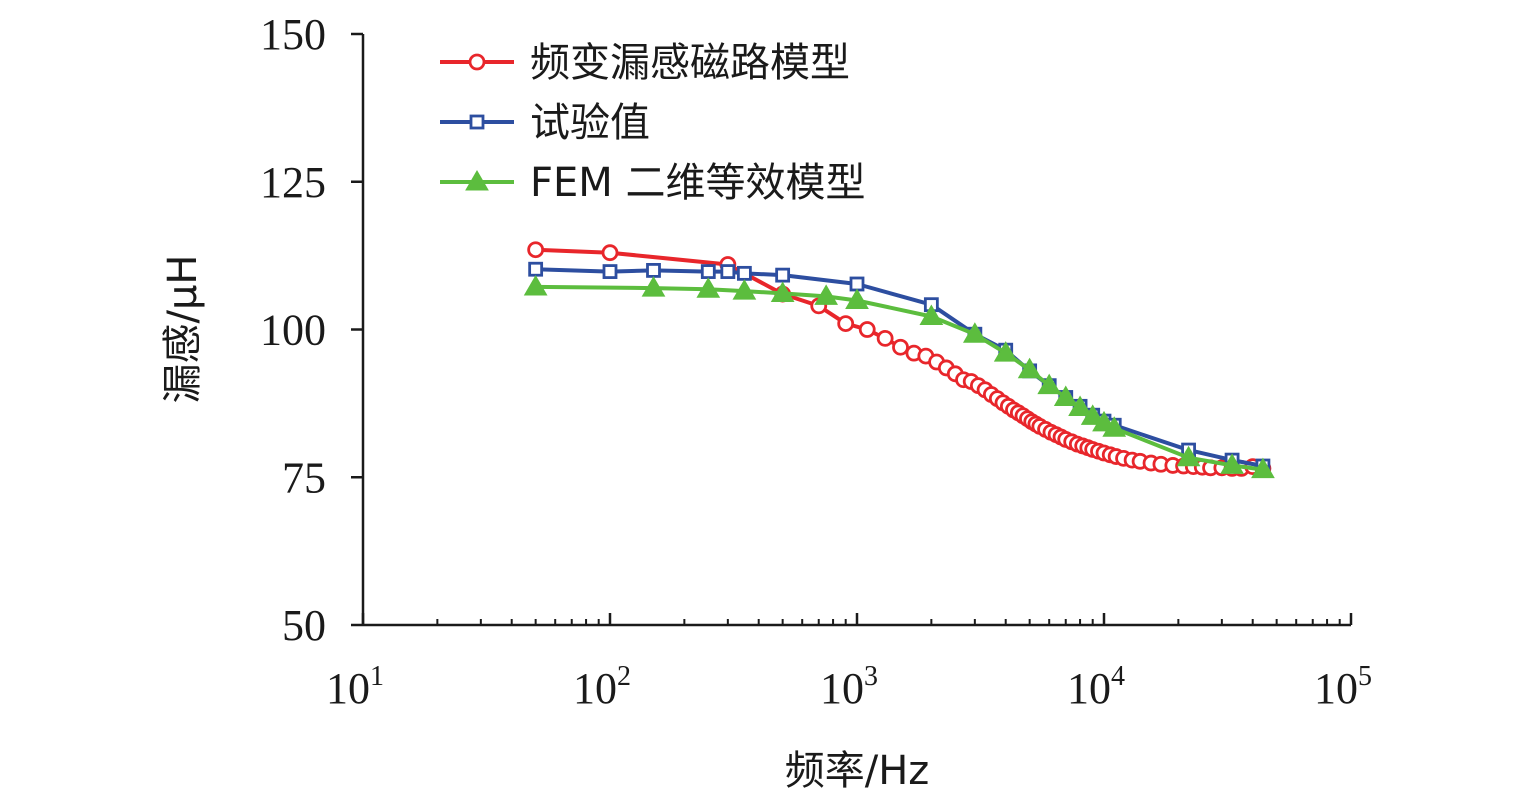 This screenshot has width=1535, height=807. What do you see at coordinates (183, 328) in the screenshot?
I see `y-axis-title: 漏感/μH` at bounding box center [183, 328].